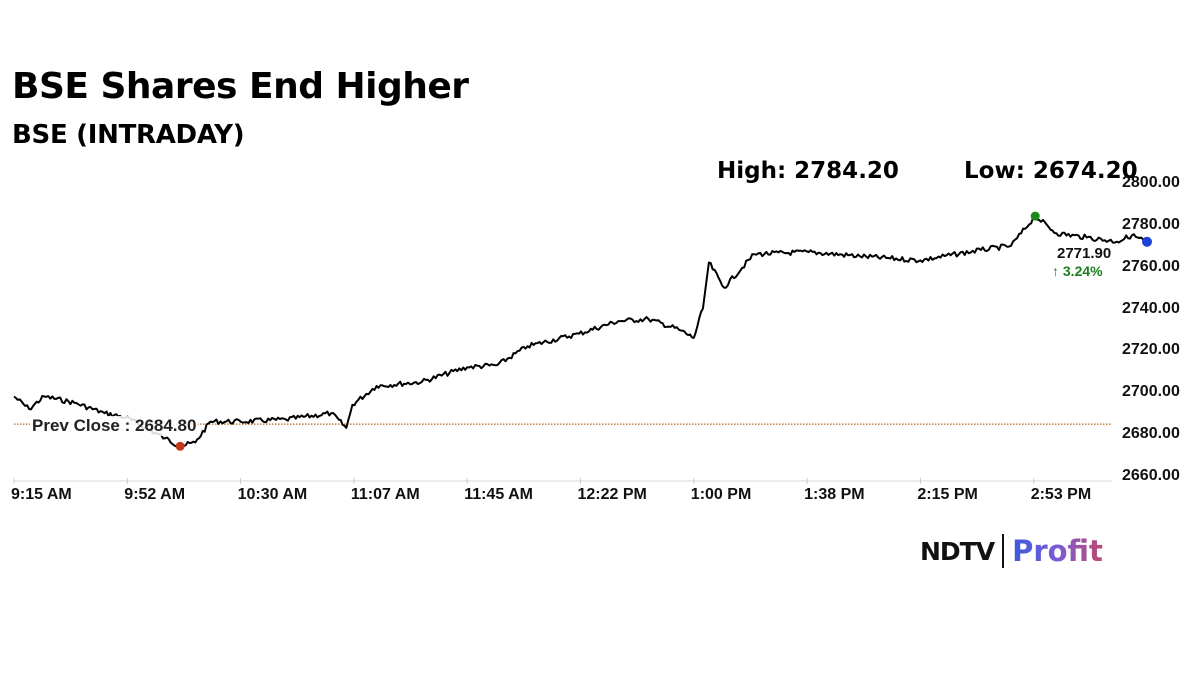 This screenshot has height=675, width=1200. Describe the element at coordinates (1035, 216) in the screenshot. I see `high-marker` at that location.